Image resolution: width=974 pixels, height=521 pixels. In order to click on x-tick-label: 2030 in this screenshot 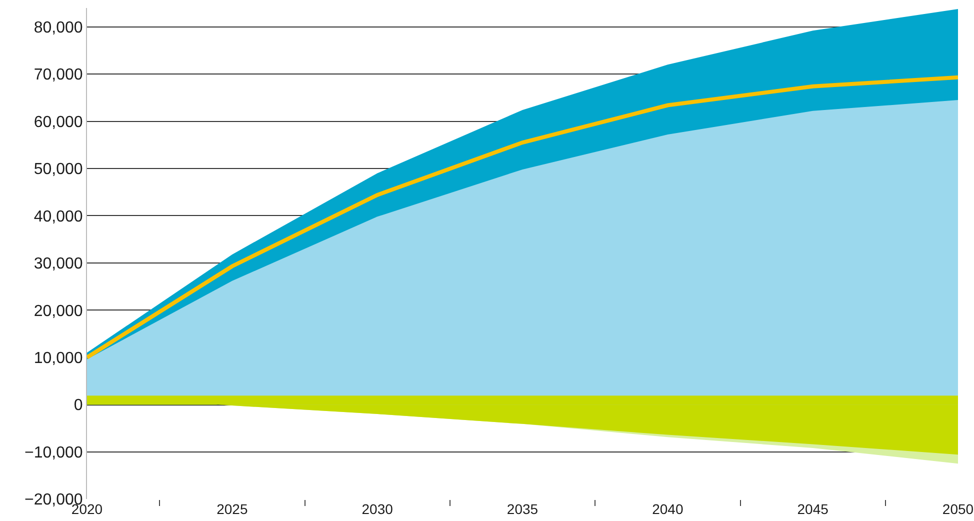, I will do `click(378, 509)`.